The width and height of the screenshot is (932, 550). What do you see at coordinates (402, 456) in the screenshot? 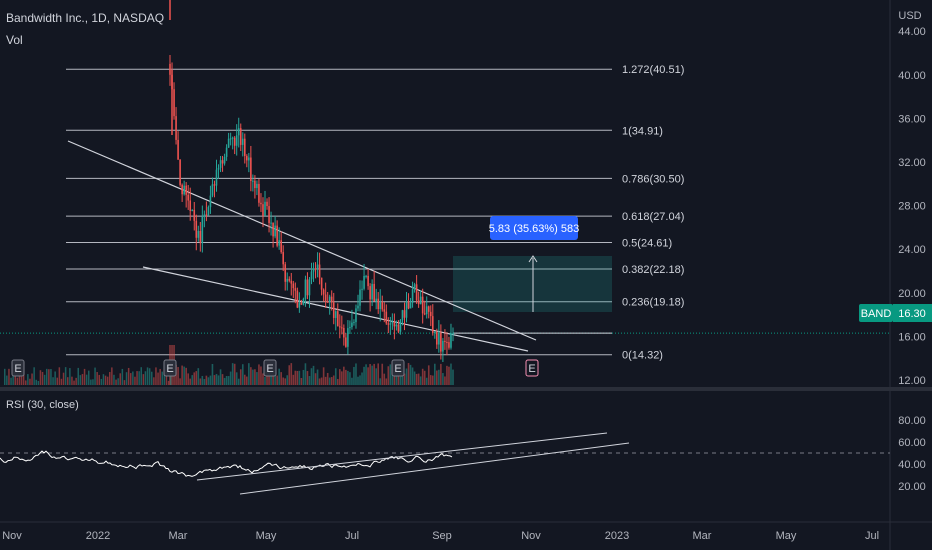
I see `rsi-channel-upper` at bounding box center [402, 456].